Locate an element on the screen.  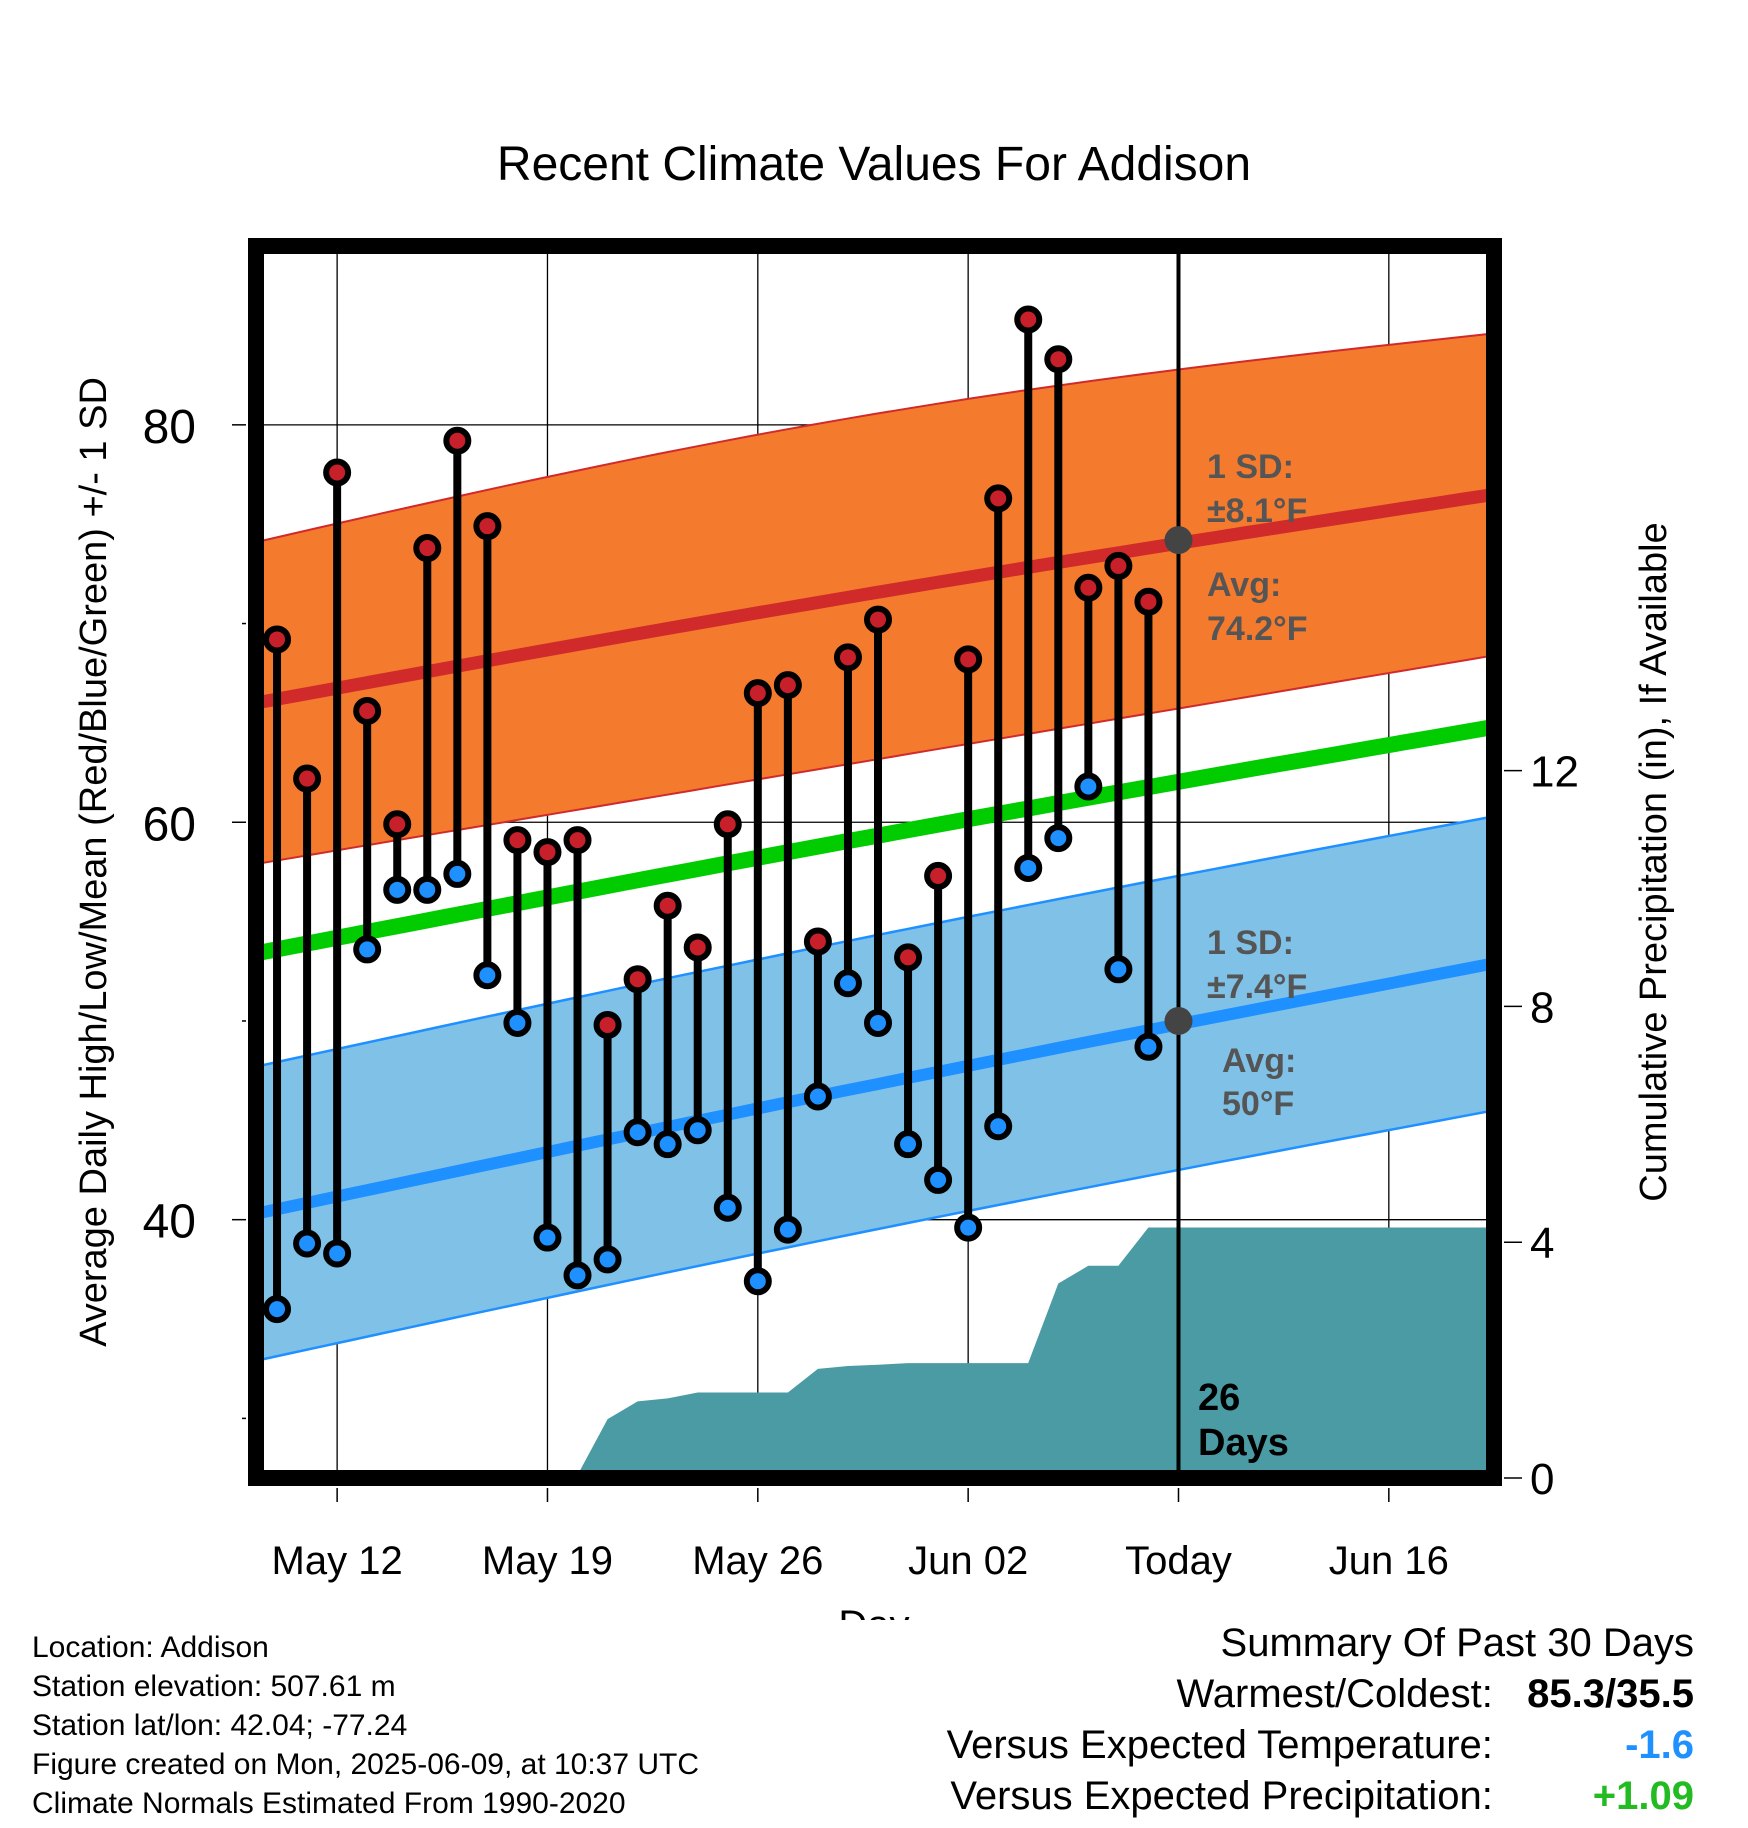
low-sd-title: 1 SD: is located at coordinates (1250, 943).